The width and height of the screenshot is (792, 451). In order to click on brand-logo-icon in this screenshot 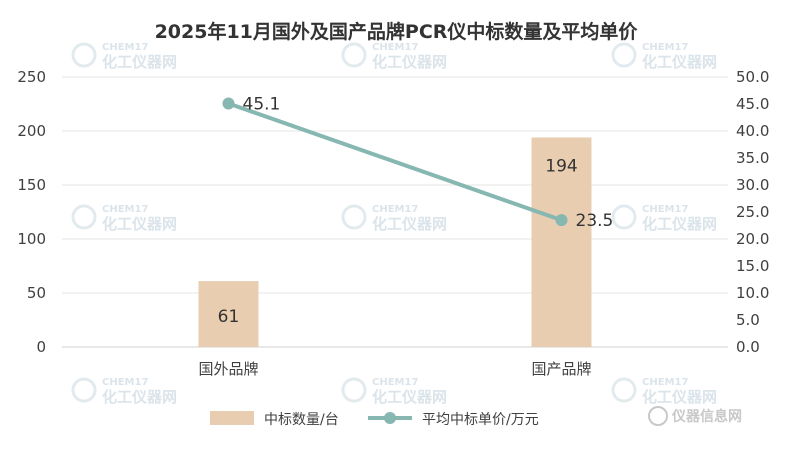, I will do `click(658, 416)`.